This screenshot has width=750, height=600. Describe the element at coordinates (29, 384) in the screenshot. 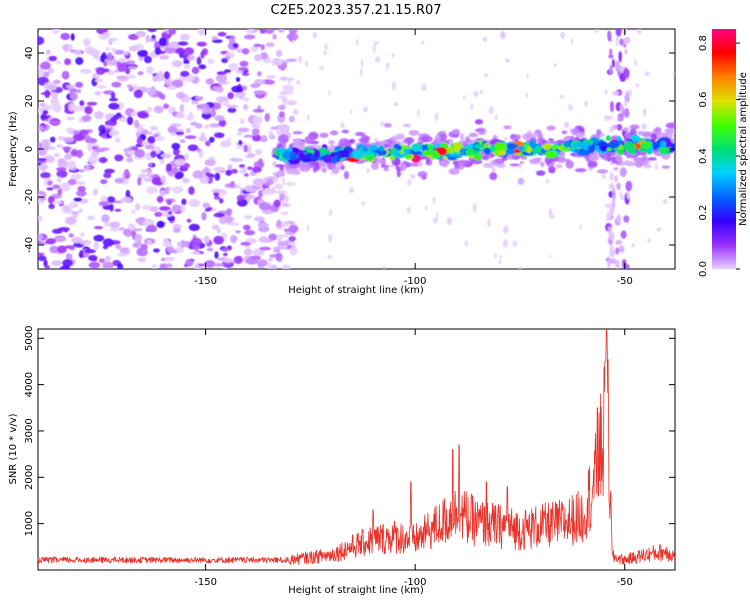

I see `y-tick-label: 4000` at that location.